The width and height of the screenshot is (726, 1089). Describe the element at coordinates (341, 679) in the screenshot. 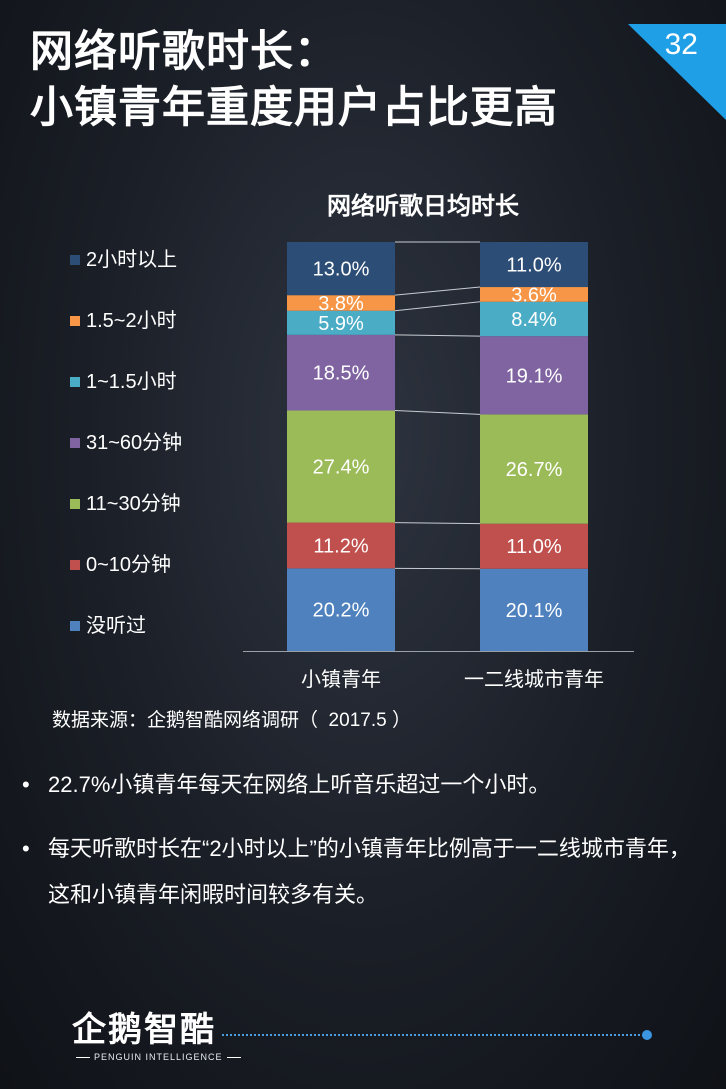

I see `category-label: 小镇青年` at that location.